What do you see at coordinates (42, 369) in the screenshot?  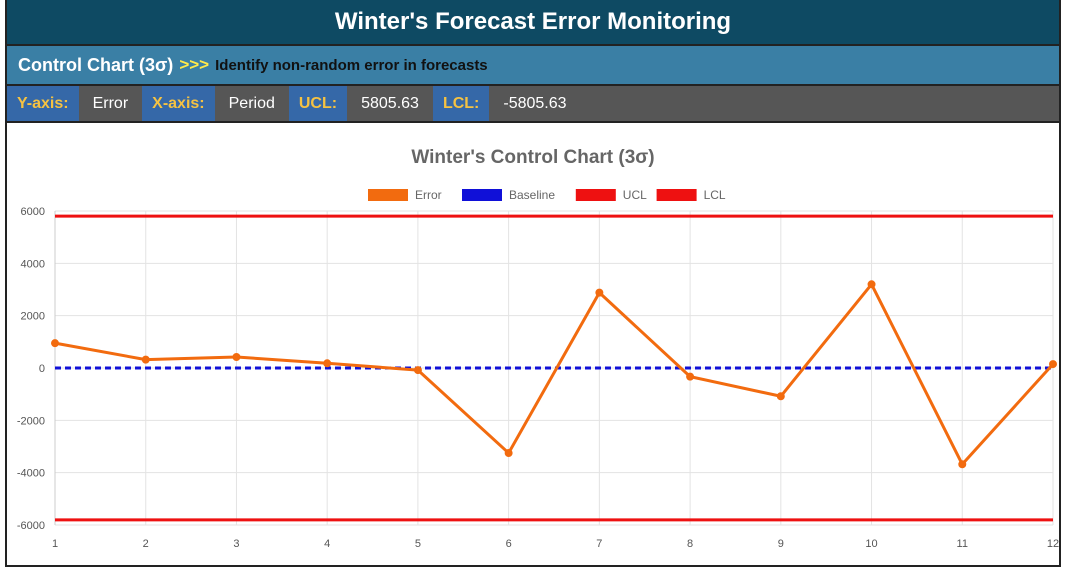 I see `y-tick-label: 0` at bounding box center [42, 369].